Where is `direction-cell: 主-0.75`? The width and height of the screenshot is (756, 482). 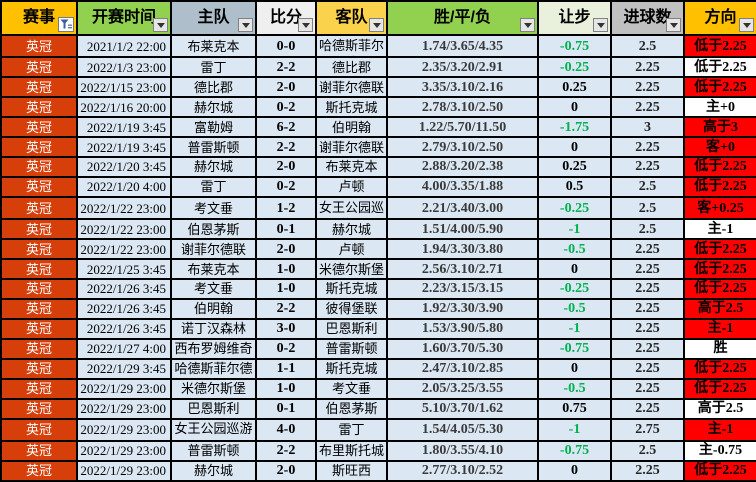
direction-cell: 主-0.75 is located at coordinates (719, 450).